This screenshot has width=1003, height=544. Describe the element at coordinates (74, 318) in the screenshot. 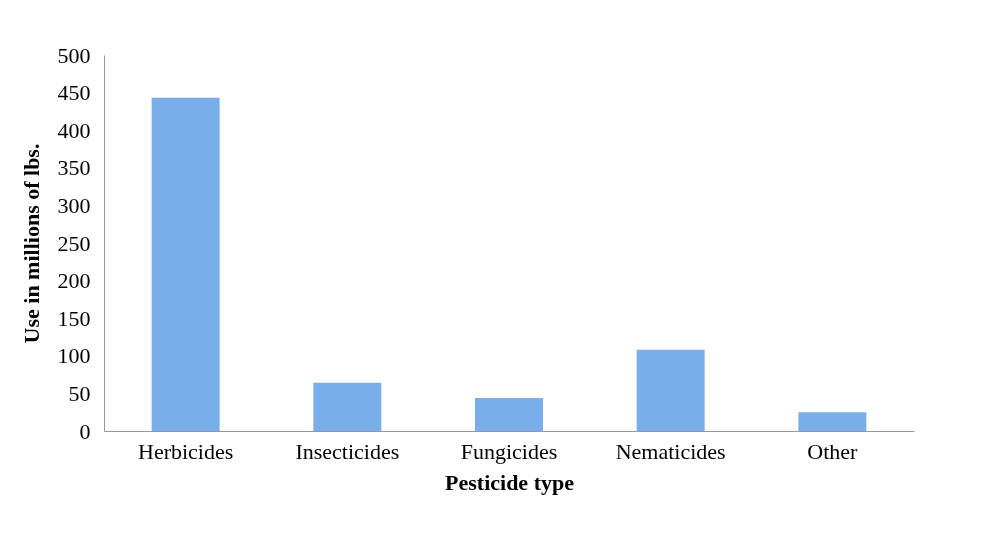

I see `y-tick-label: 150` at that location.